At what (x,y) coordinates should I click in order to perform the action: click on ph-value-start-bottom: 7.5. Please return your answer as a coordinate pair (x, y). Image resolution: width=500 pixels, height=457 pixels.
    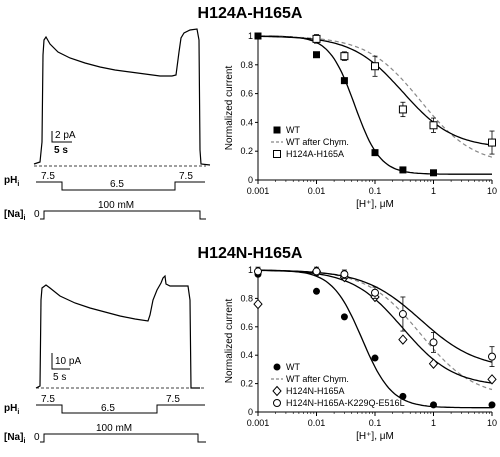
    Looking at the image, I should click on (48, 399).